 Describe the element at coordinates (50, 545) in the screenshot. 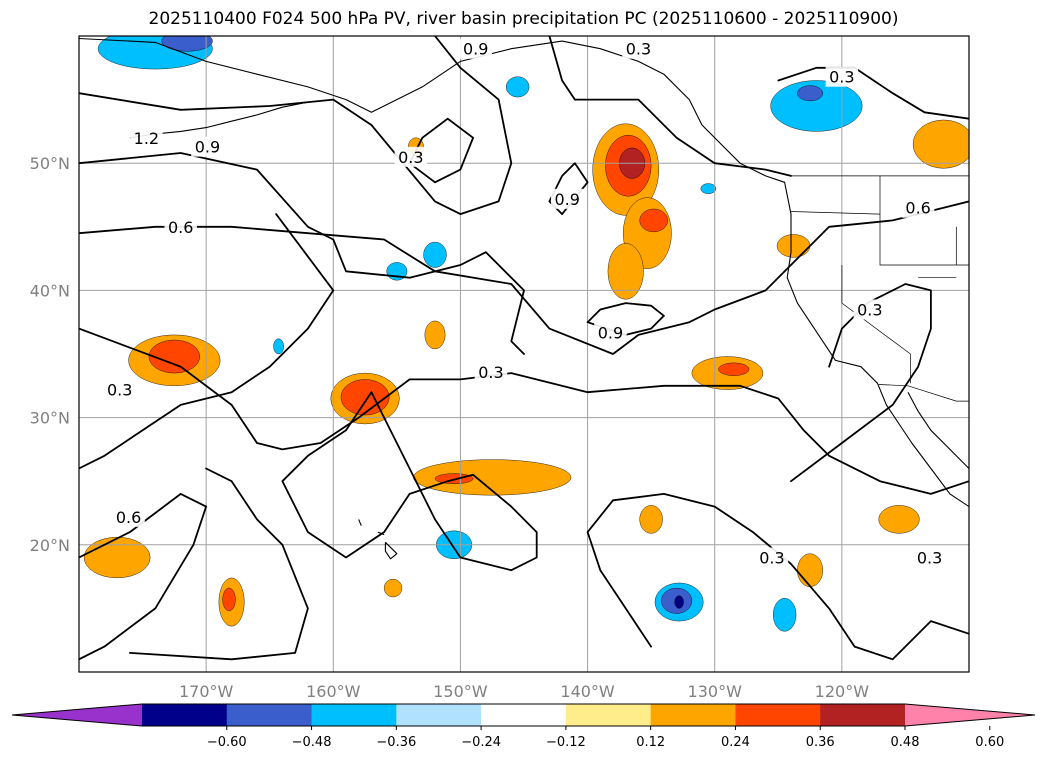

I see `lat-tick-label-0: 20°N` at that location.